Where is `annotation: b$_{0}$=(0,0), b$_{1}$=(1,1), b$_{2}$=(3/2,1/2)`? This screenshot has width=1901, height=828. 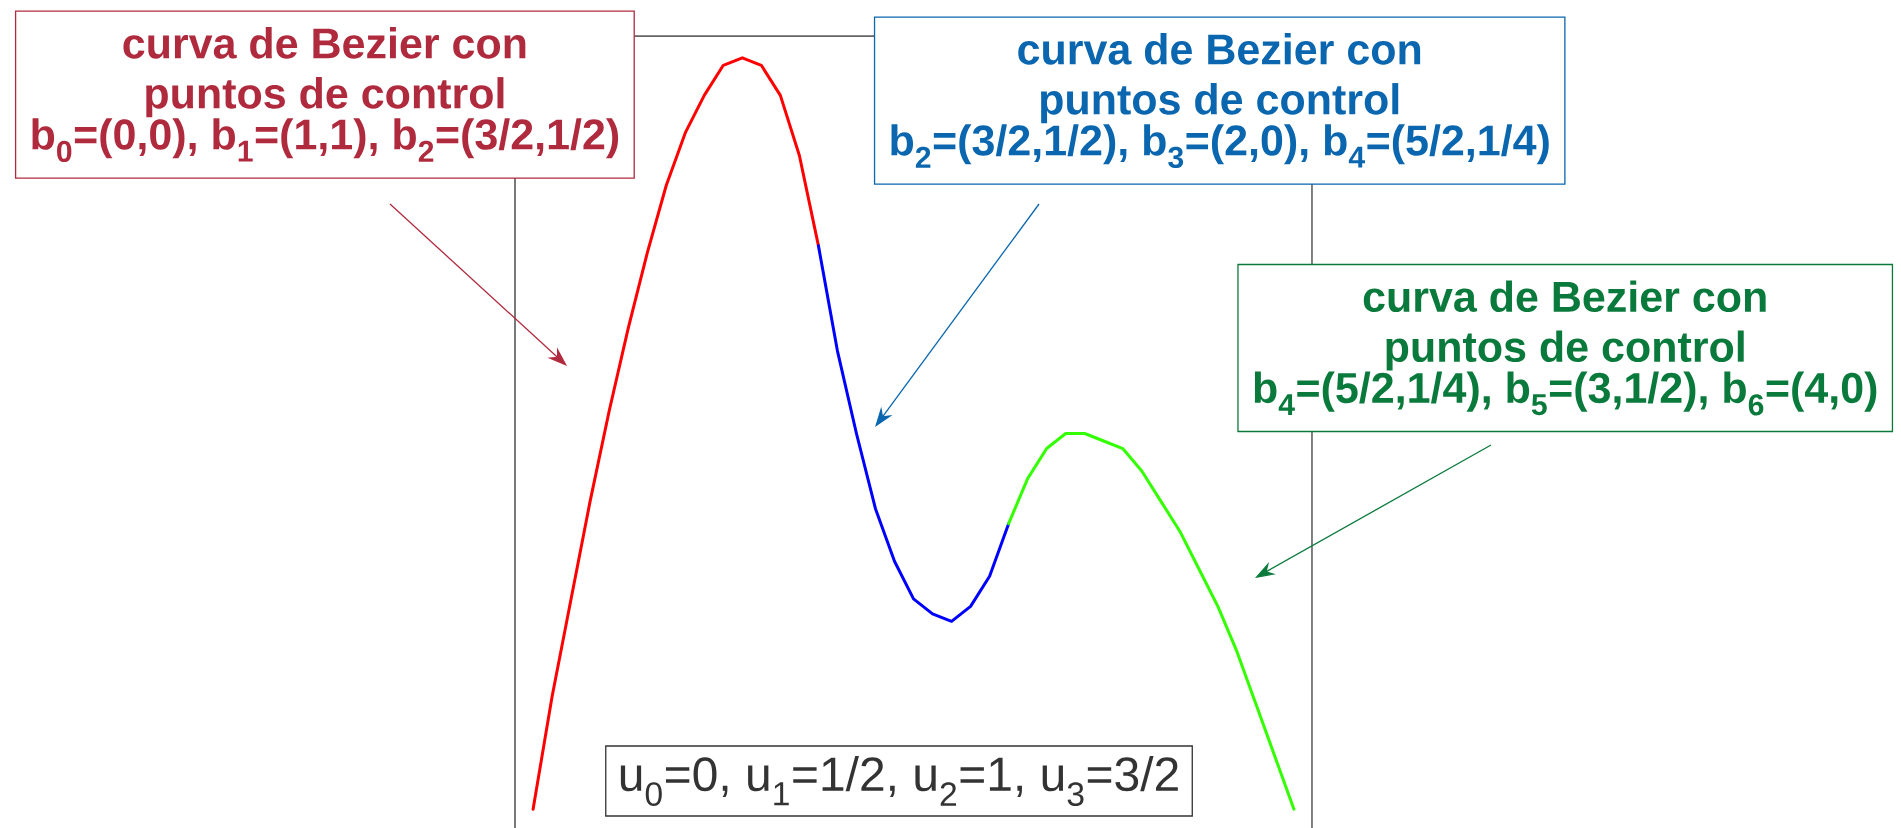
annotation: b$_{0}$=(0,0), b$_{1}$=(1,1), b$_{2}$=(3/2,1/2) is located at coordinates (325, 140).